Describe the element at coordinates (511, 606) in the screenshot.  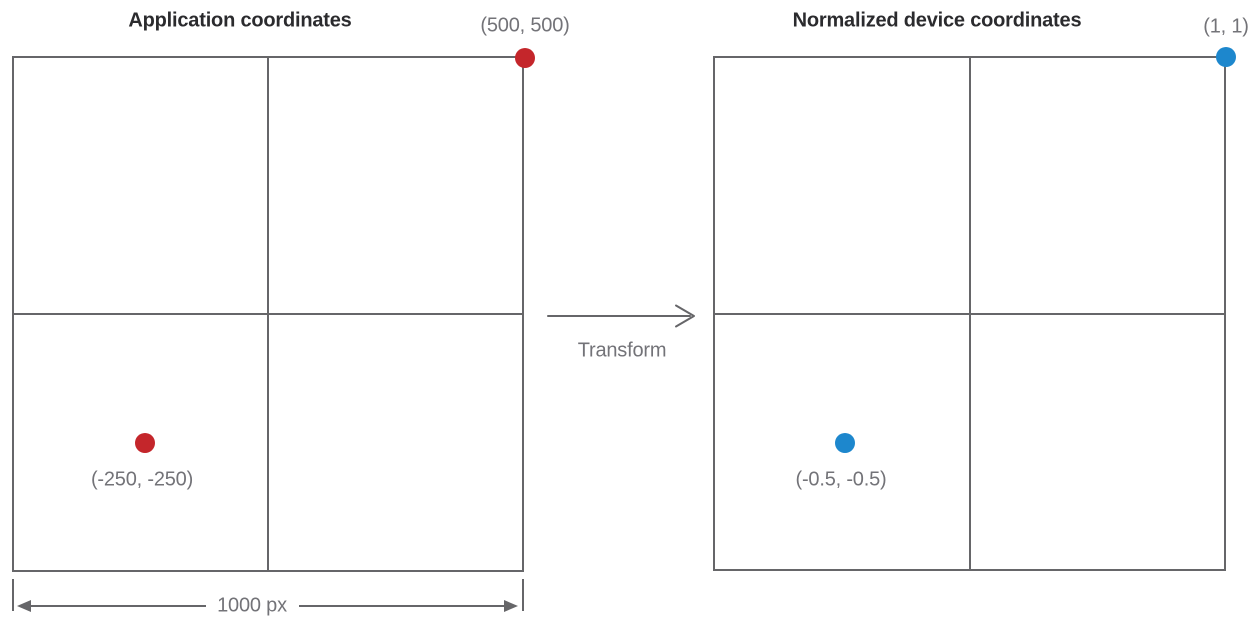
I see `dimension-arrowhead-right-icon` at that location.